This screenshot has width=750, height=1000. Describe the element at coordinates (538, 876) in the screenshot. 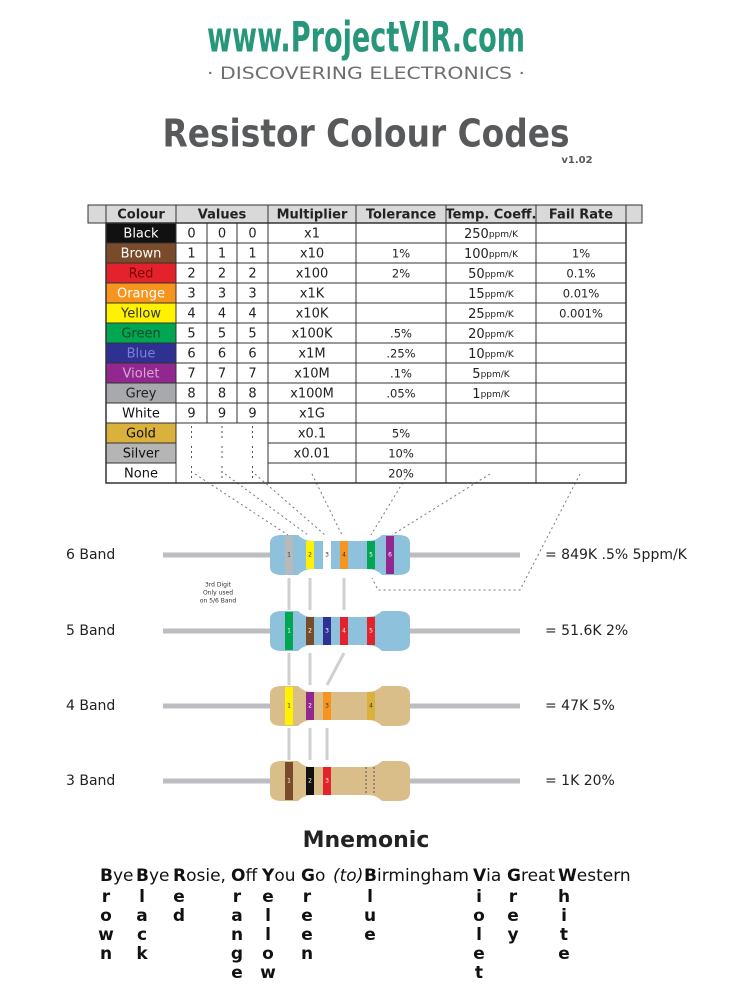

I see `word-rest: reat` at that location.